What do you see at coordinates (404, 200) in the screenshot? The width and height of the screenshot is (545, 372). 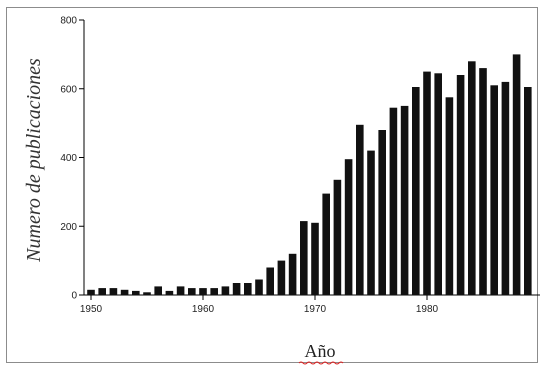 I see `bar-1978` at bounding box center [404, 200].